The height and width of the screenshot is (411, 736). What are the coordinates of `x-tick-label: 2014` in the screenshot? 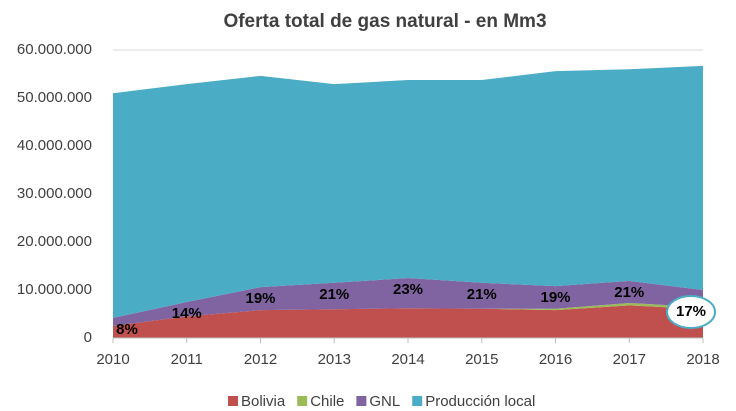 It's located at (407, 359).